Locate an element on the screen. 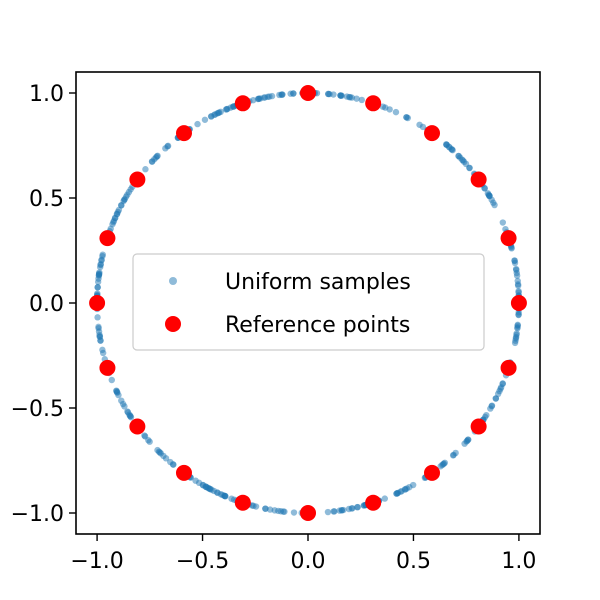 This screenshot has width=600, height=600. x-tick-label: 1.0 is located at coordinates (518, 561).